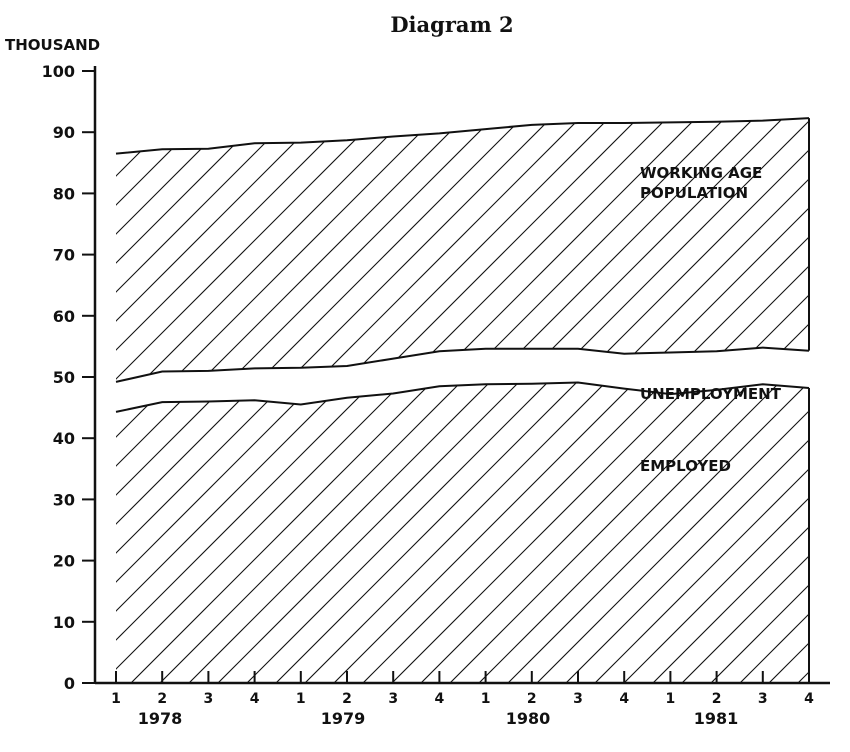 Image resolution: width=850 pixels, height=752 pixels. What do you see at coordinates (462, 689) in the screenshot?
I see `x-ticks: 1 2 3 4 1 2 3 4 1 2 3 4 1 2 3 4` at bounding box center [462, 689].